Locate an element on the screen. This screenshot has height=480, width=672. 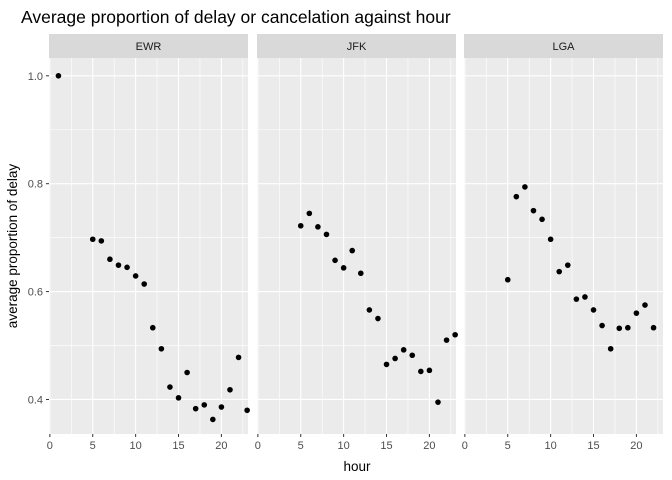
facet-strip-label: LGA is located at coordinates (563, 47).